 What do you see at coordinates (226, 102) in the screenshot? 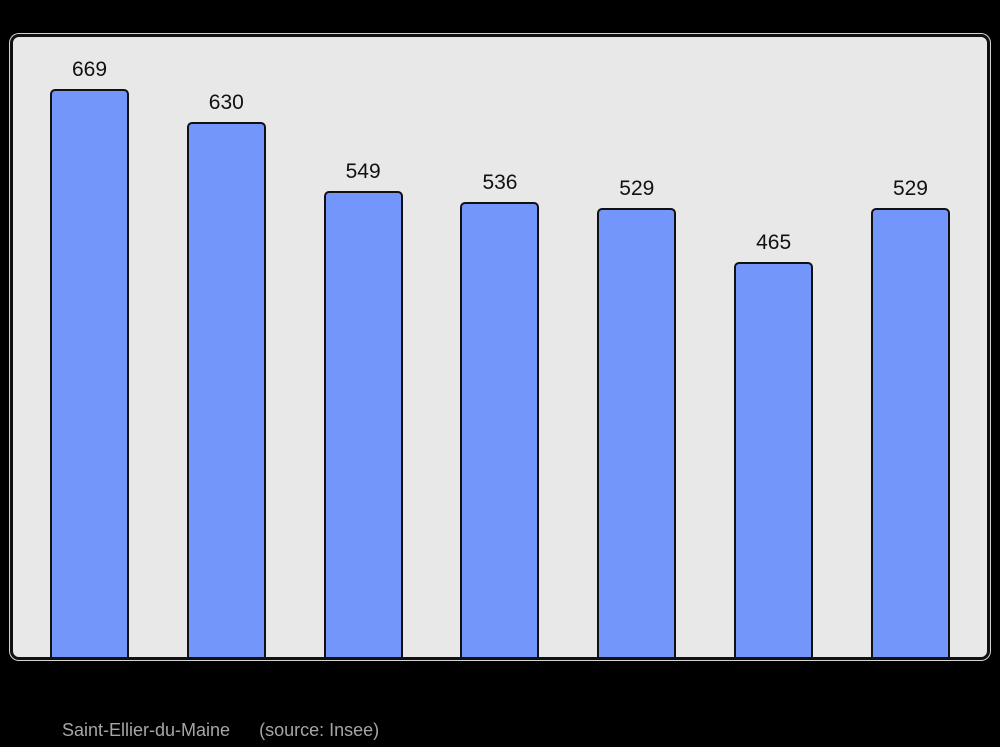
I see `bar-value-label: 630` at bounding box center [226, 102].